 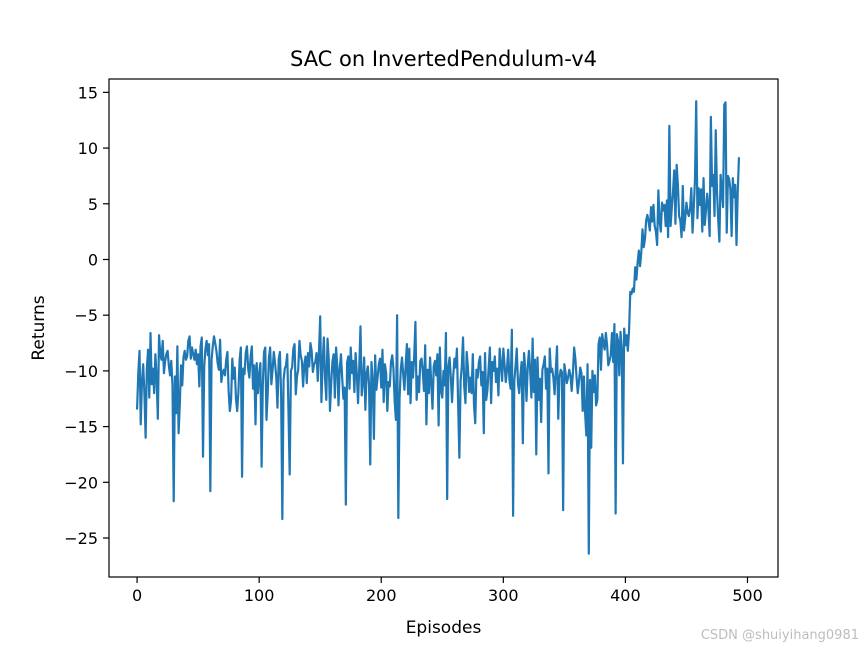 I want to click on y-axis: 15 10 5 0 −5 −10 −15 −20 −25, so click(x=86, y=315).